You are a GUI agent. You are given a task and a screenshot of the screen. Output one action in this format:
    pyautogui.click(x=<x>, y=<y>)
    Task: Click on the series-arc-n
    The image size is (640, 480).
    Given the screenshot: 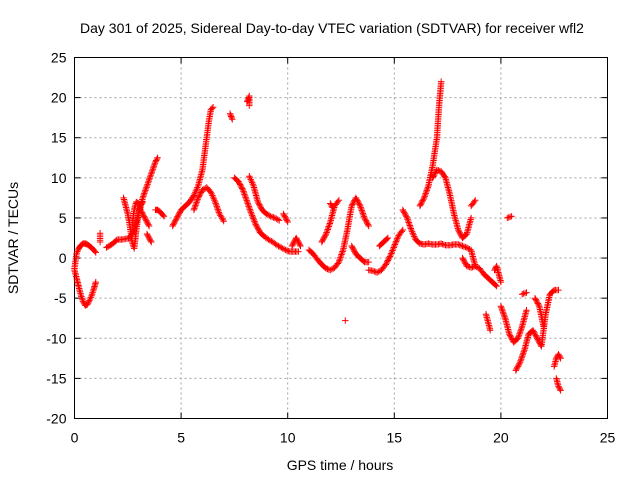 What is the action you would take?
    pyautogui.click(x=296, y=242)
    